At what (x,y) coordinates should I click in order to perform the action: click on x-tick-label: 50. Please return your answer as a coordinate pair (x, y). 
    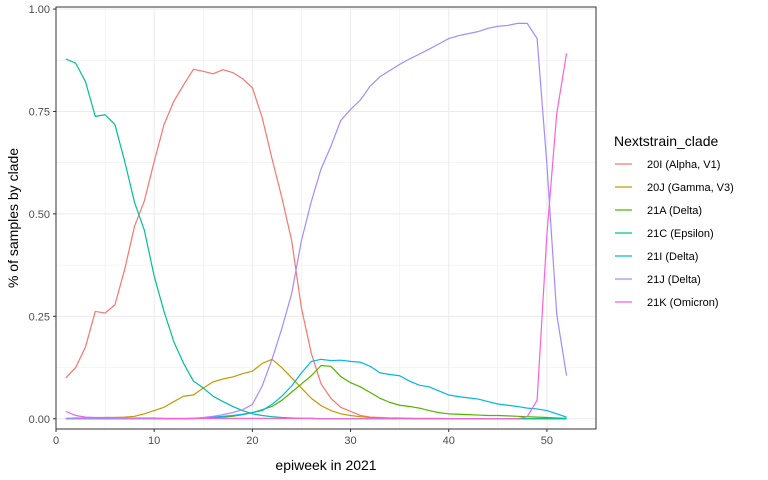
    Looking at the image, I should click on (547, 441).